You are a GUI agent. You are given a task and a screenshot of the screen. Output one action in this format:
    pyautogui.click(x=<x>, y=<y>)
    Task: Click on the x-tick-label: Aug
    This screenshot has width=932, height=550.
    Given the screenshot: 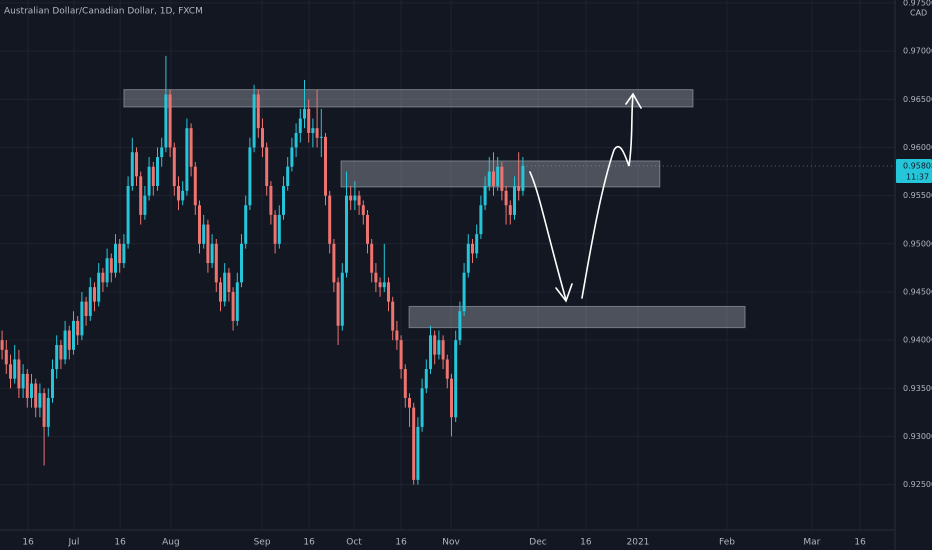 What is the action you would take?
    pyautogui.click(x=171, y=543)
    